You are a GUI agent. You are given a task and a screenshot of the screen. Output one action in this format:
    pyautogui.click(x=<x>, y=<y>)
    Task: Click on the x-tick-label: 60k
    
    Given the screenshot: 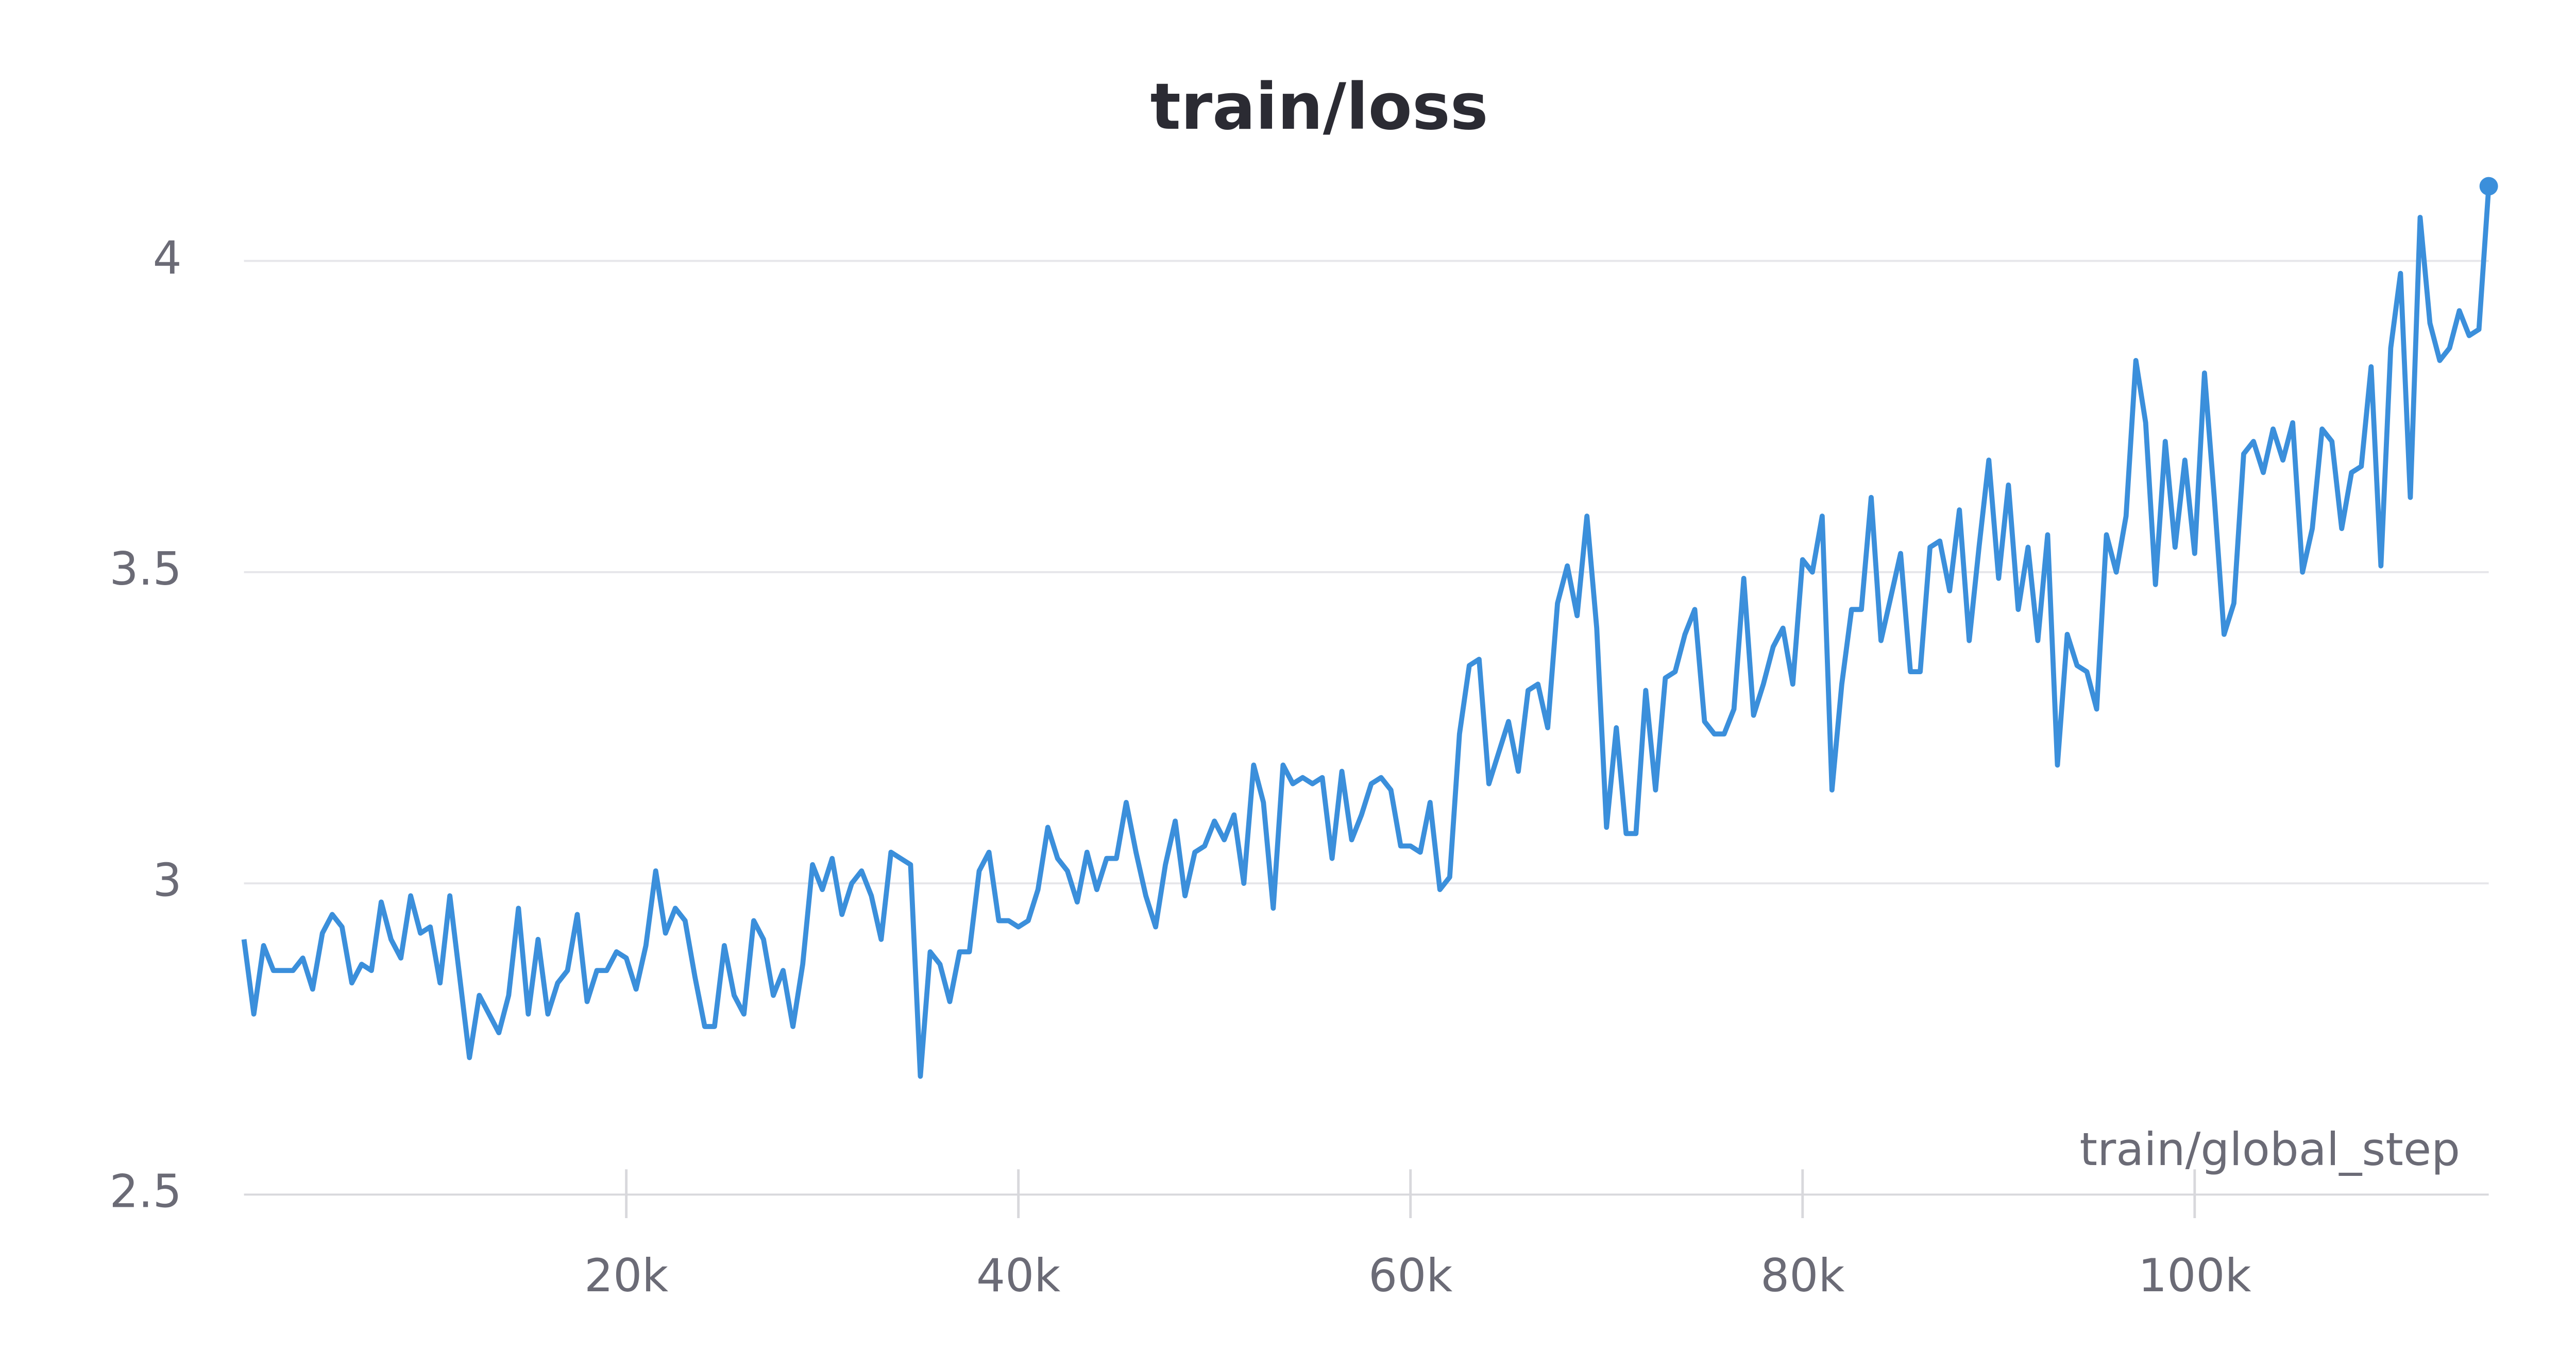 What is the action you would take?
    pyautogui.click(x=1410, y=1275)
    